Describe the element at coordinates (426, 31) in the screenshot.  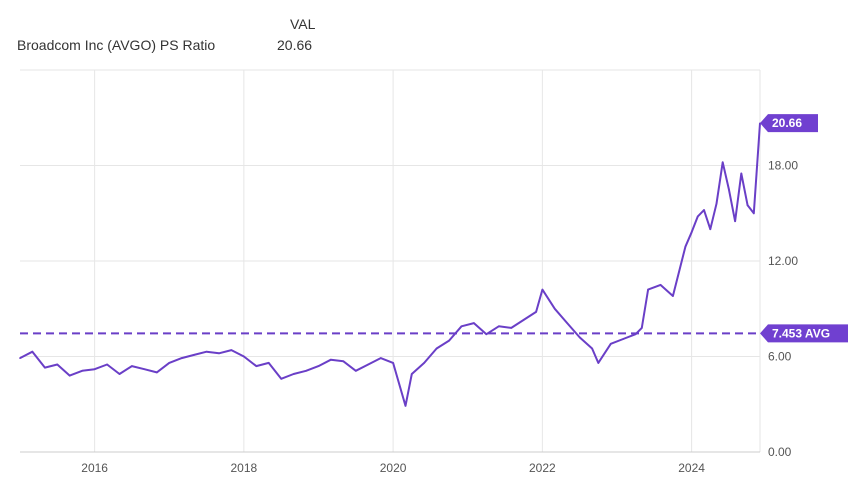
I see `legend: VAL Broadcom Inc (AVGO) PS Ratio 20.66` at that location.